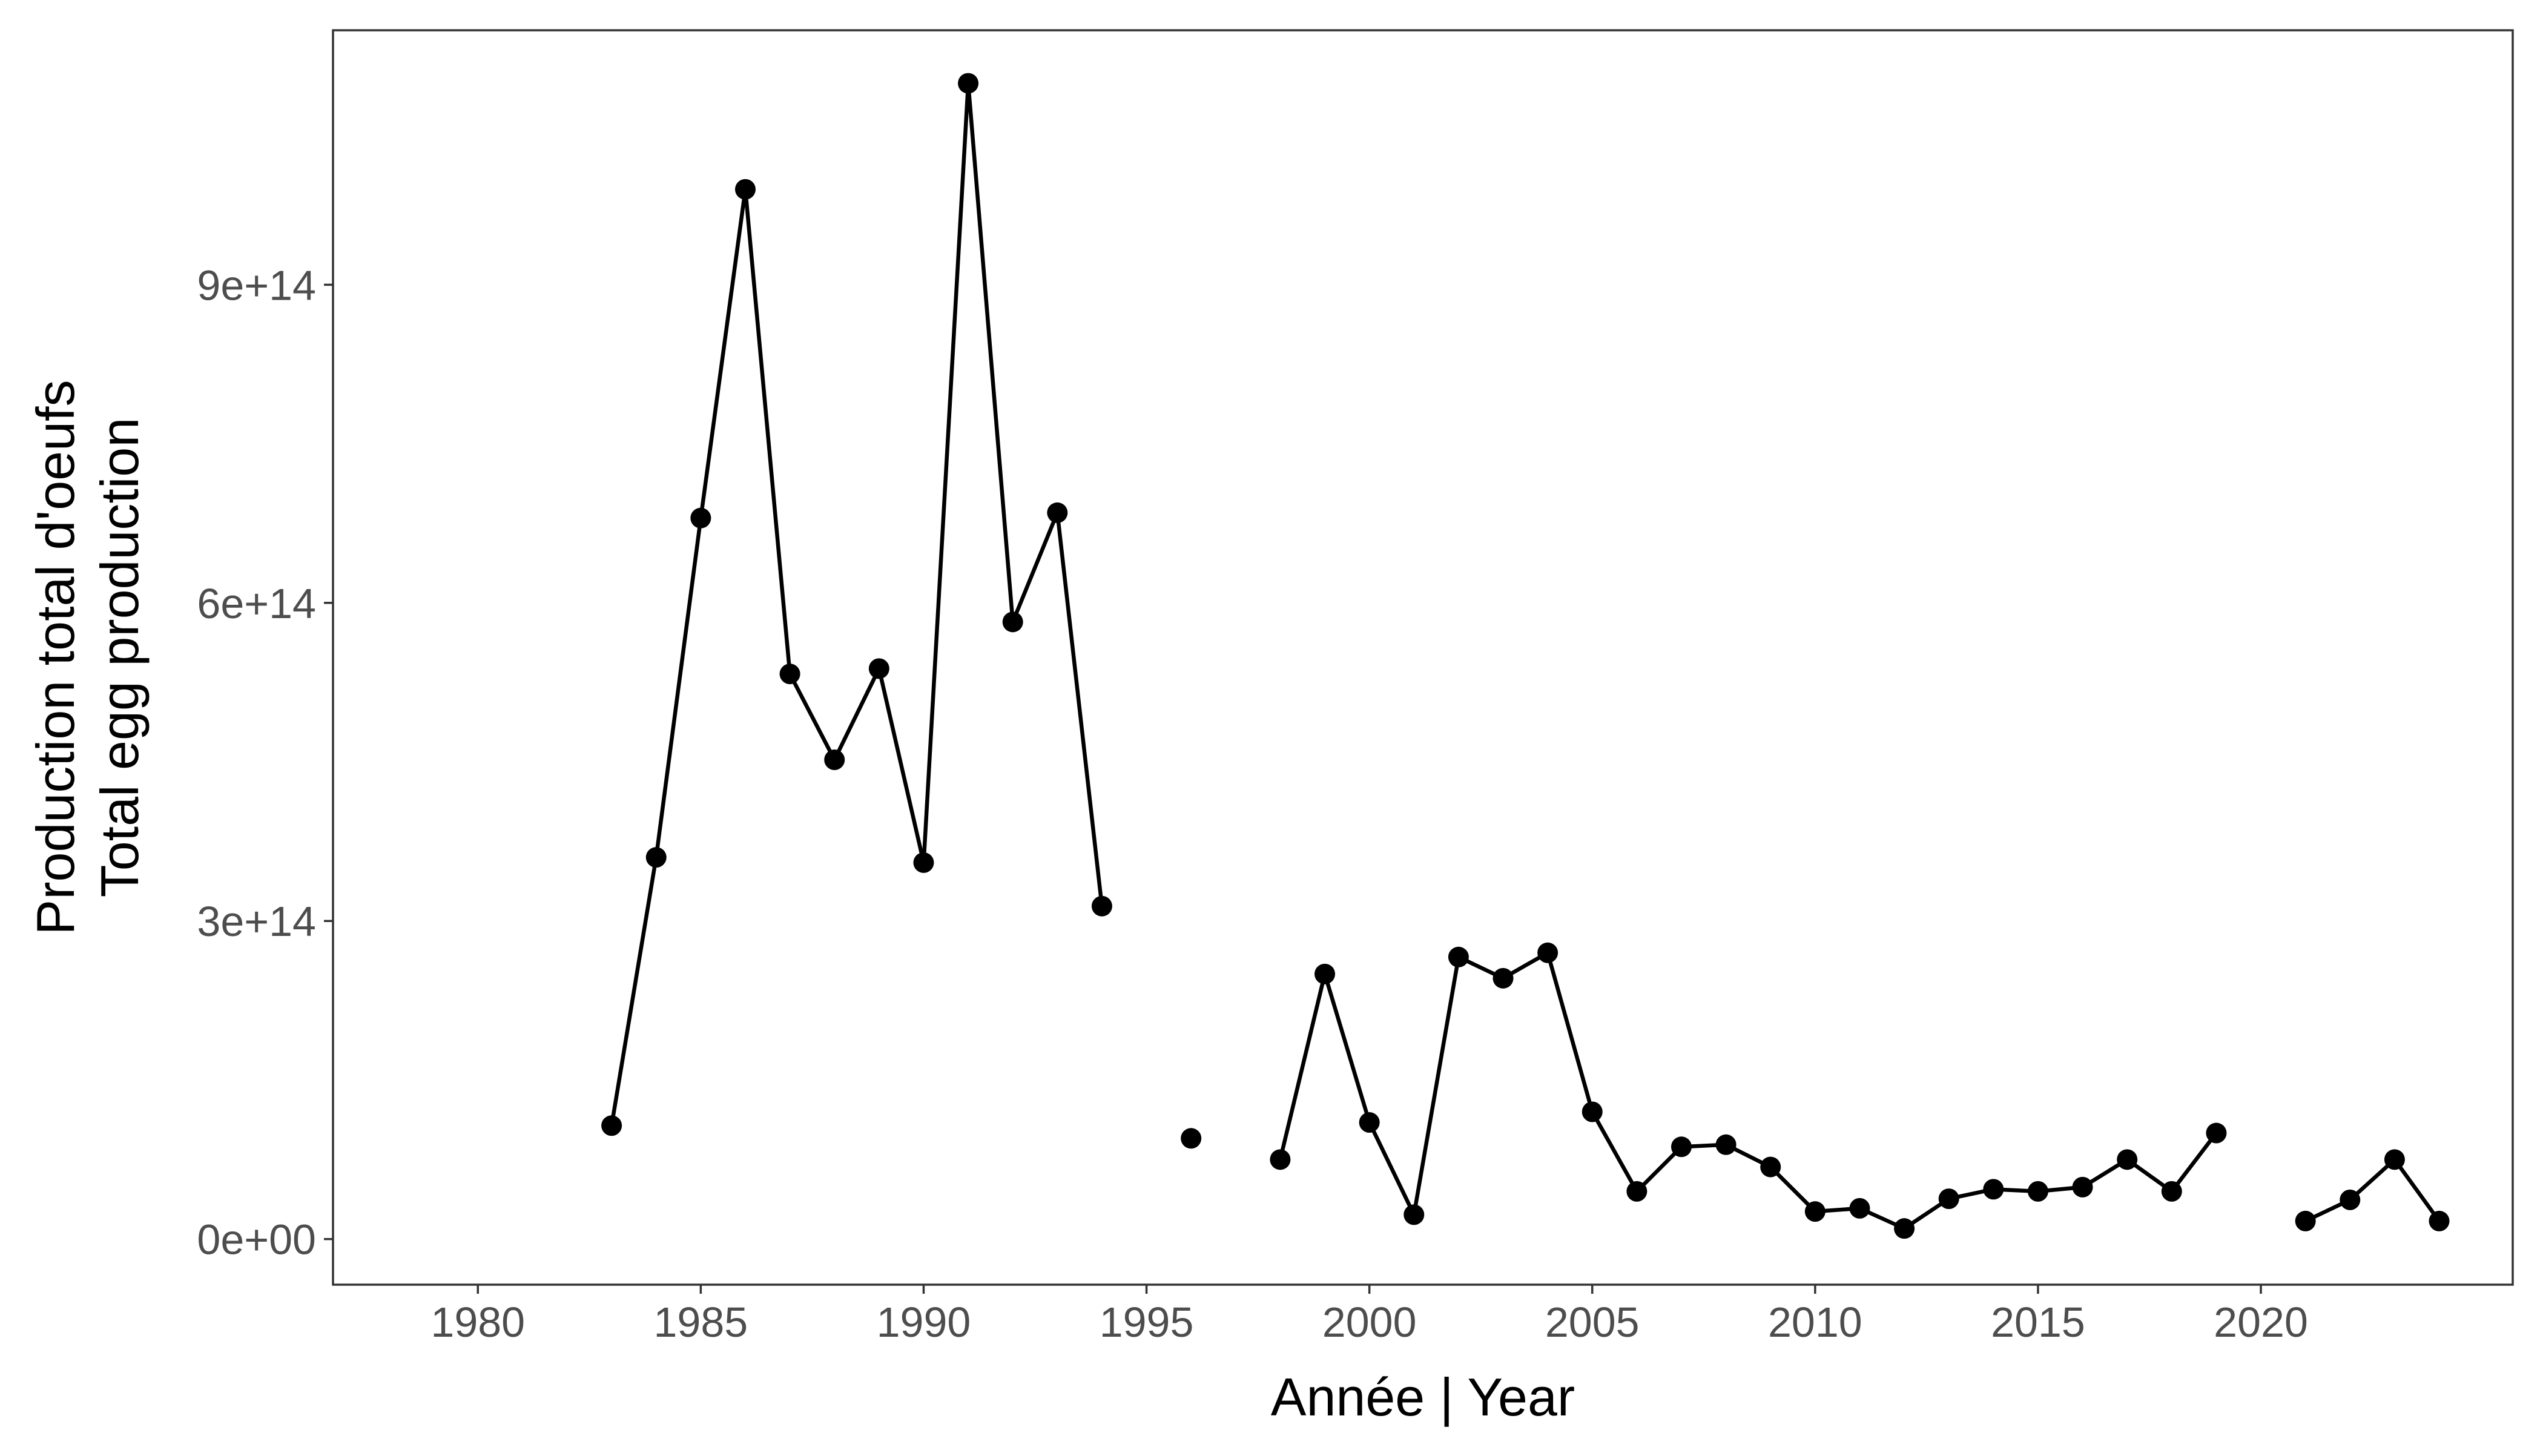 The image size is (2543, 1456). Describe the element at coordinates (55, 657) in the screenshot. I see `y-axis-title-line-1: Production total d'oeufs` at that location.